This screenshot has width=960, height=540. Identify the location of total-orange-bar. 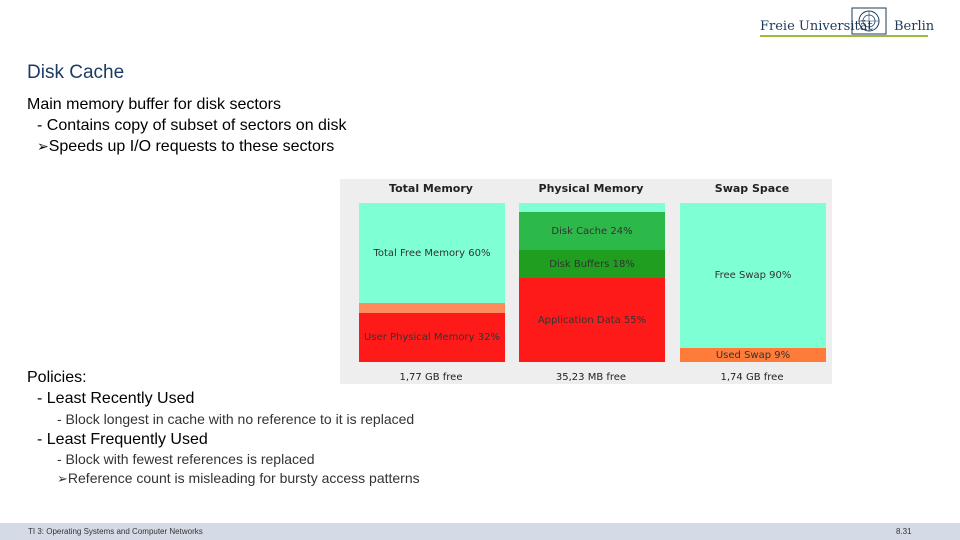
(432, 308).